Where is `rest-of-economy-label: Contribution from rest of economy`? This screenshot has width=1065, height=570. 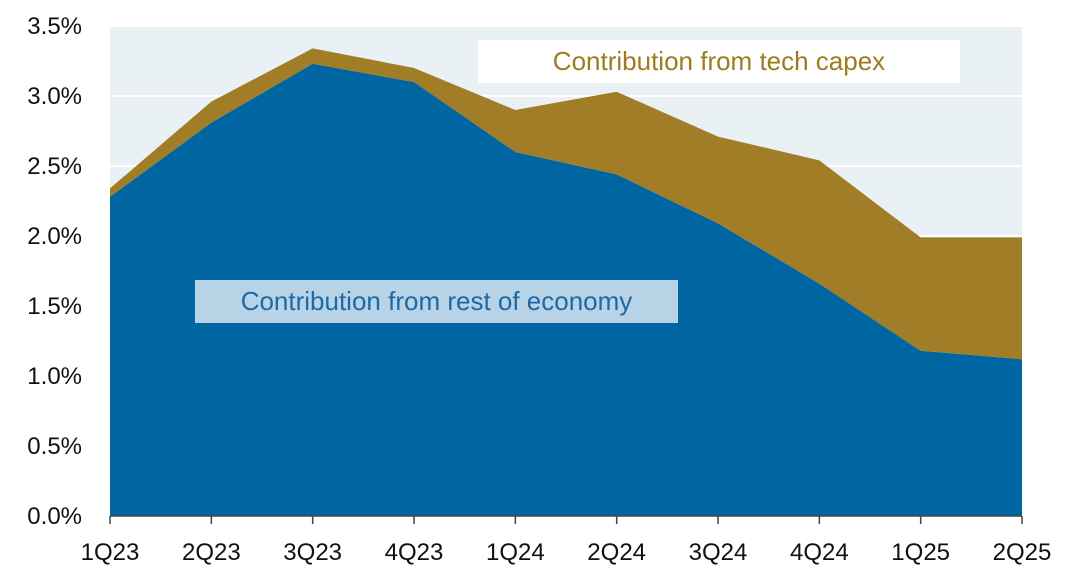 rest-of-economy-label: Contribution from rest of economy is located at coordinates (436, 301).